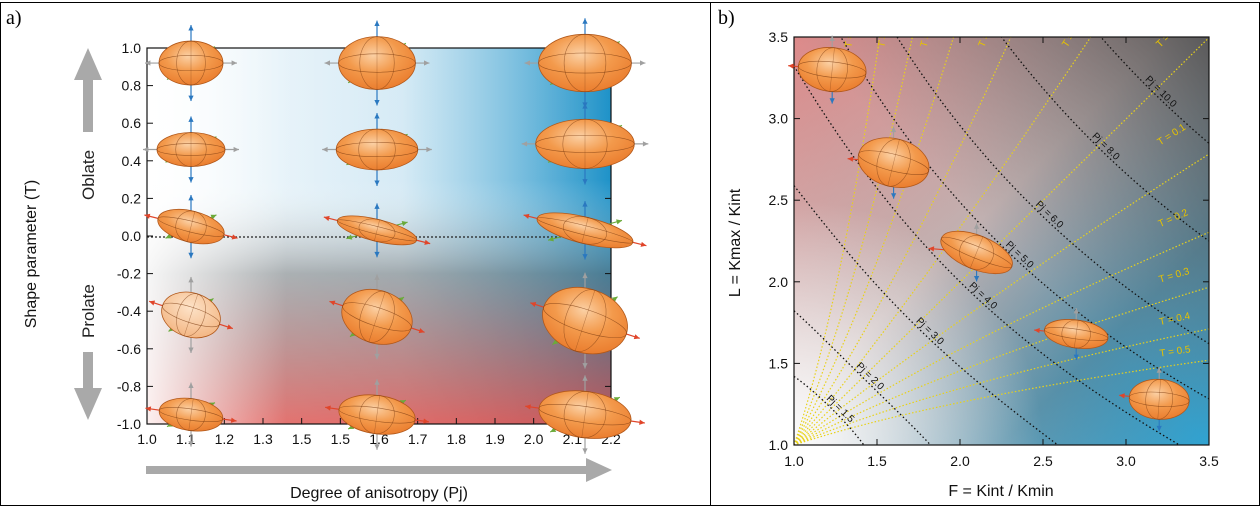 The width and height of the screenshot is (1260, 511). I want to click on x-tick-label: 2.0, so click(534, 439).